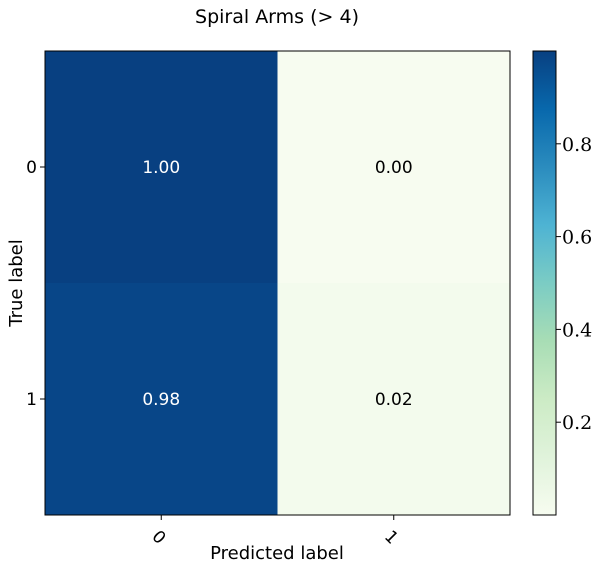 The image size is (594, 575). Describe the element at coordinates (577, 238) in the screenshot. I see `colorbar-tick-label: 0.6` at that location.